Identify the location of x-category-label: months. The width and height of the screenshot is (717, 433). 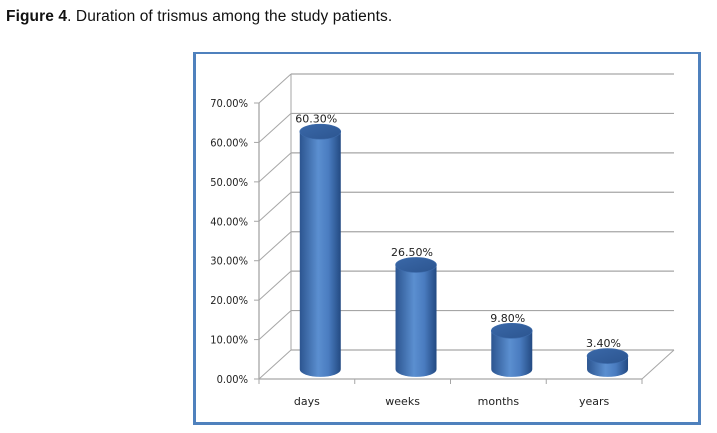
(499, 401).